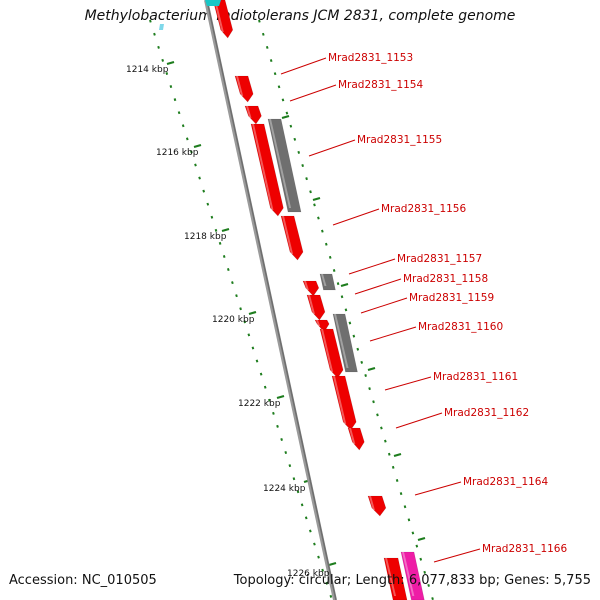 The width and height of the screenshot is (600, 600). I want to click on gene-label: Mrad2831_1162, so click(486, 413).